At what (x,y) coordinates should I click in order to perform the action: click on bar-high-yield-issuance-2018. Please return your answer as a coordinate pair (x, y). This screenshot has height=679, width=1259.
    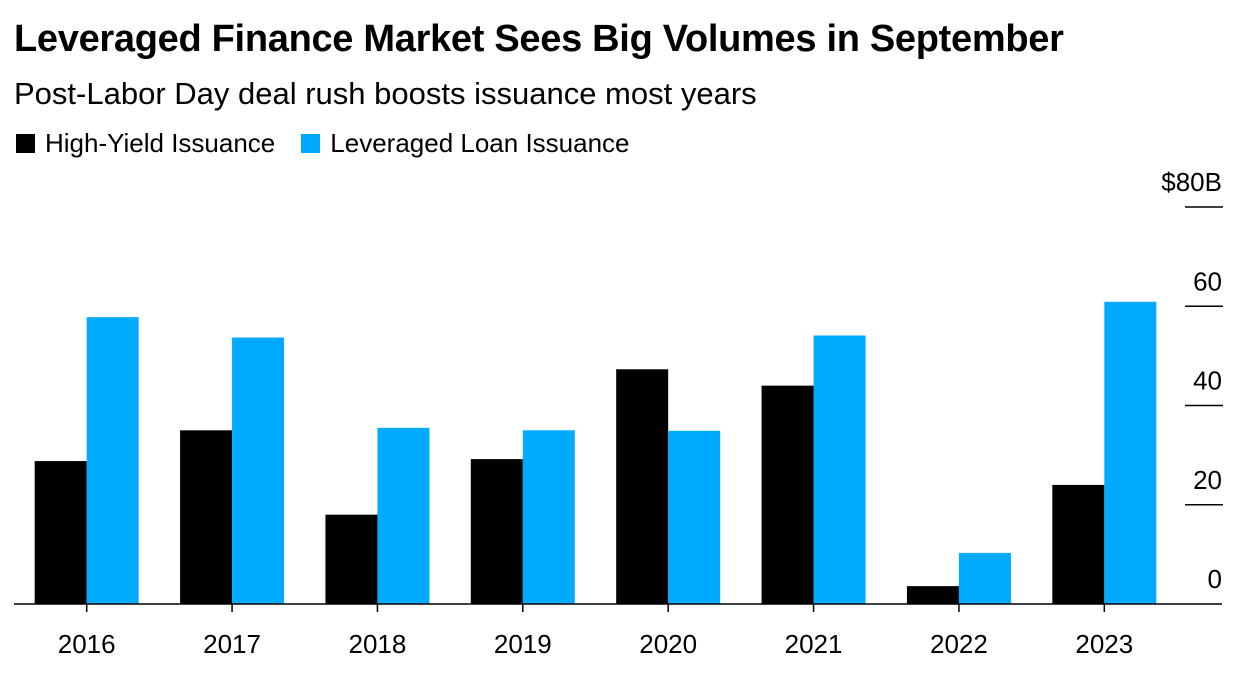
    Looking at the image, I should click on (351, 559).